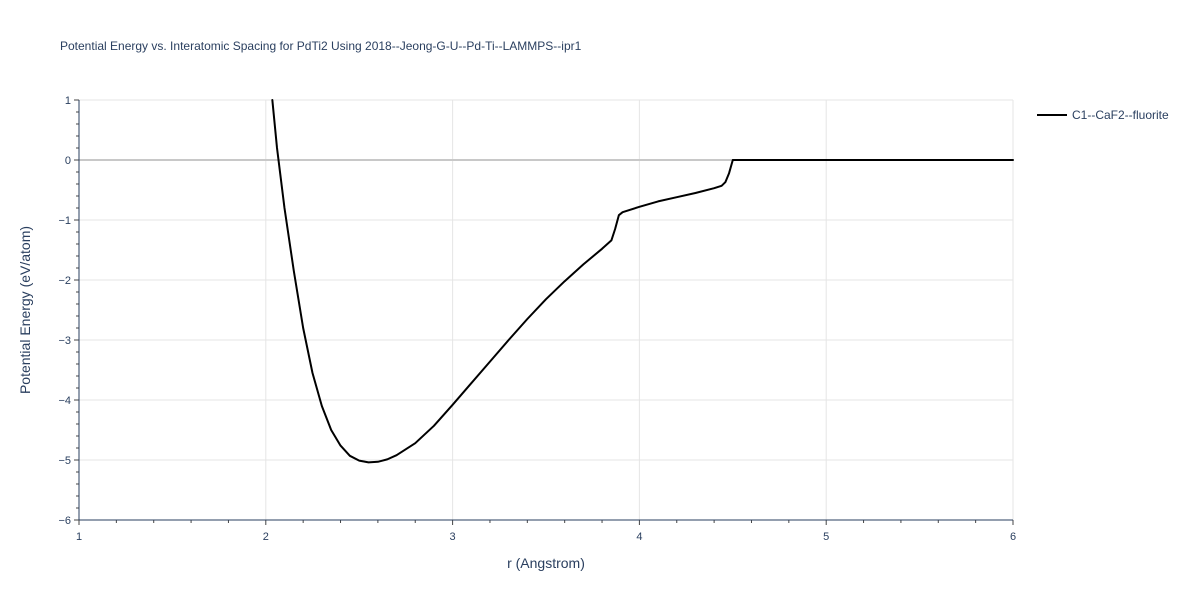 This screenshot has width=1200, height=600. What do you see at coordinates (64, 401) in the screenshot?
I see `y-tick-label: −4` at bounding box center [64, 401].